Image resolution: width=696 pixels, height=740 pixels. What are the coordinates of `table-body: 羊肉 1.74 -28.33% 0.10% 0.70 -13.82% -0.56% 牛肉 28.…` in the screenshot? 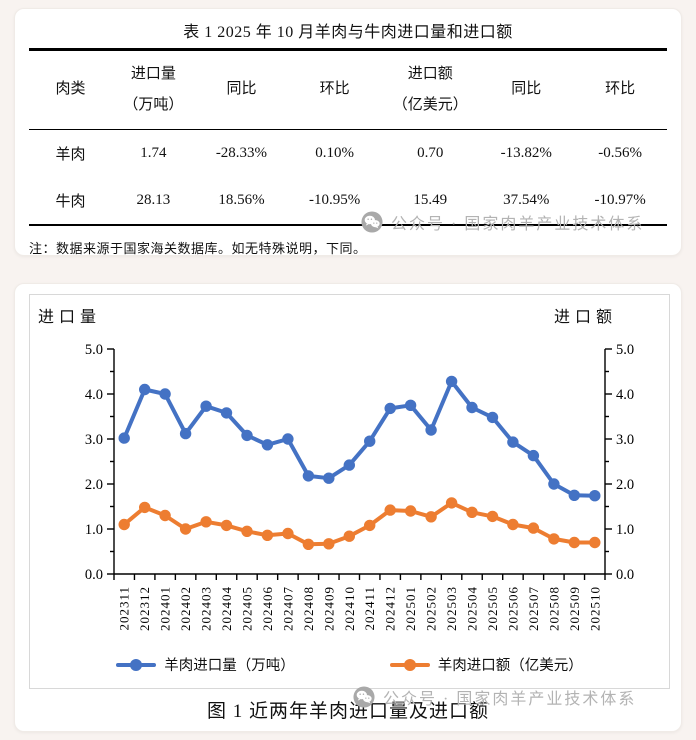 It's located at (348, 177).